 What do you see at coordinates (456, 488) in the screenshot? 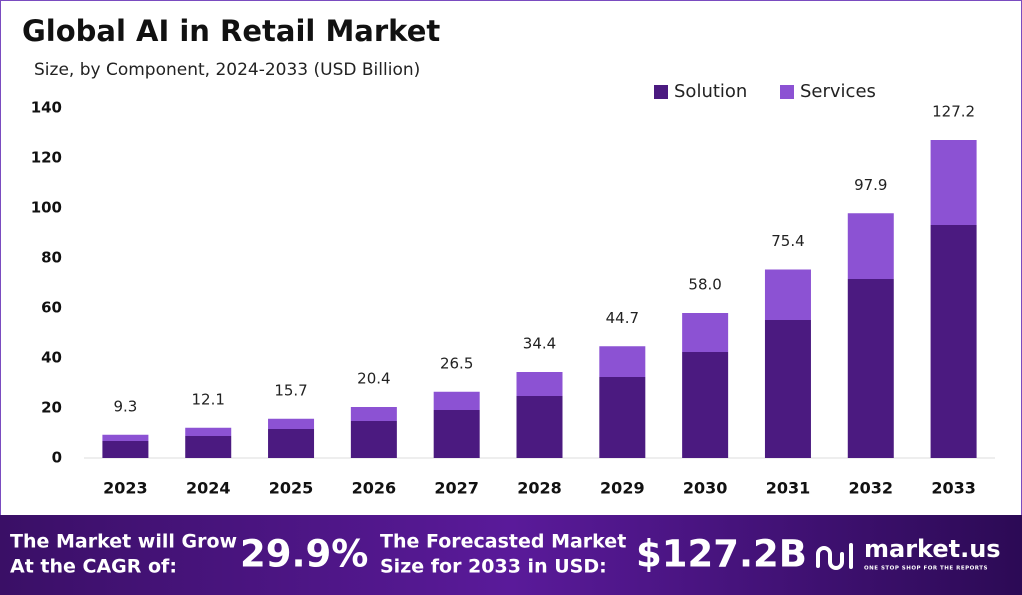
I see `x-tick-label: 2027` at bounding box center [456, 488].